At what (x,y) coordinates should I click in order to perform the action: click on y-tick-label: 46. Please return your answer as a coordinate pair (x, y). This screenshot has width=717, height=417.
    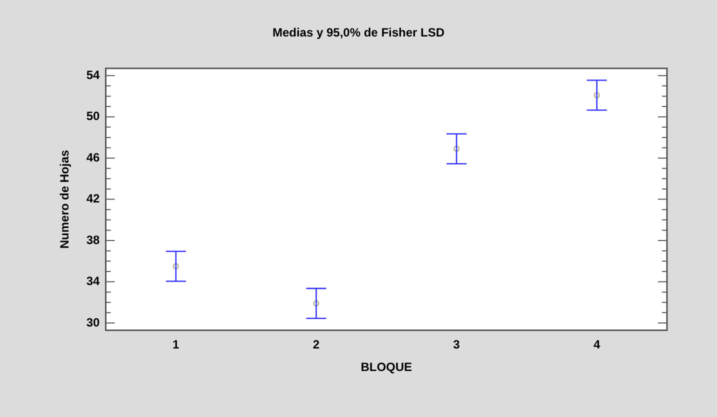
    Looking at the image, I should click on (93, 157).